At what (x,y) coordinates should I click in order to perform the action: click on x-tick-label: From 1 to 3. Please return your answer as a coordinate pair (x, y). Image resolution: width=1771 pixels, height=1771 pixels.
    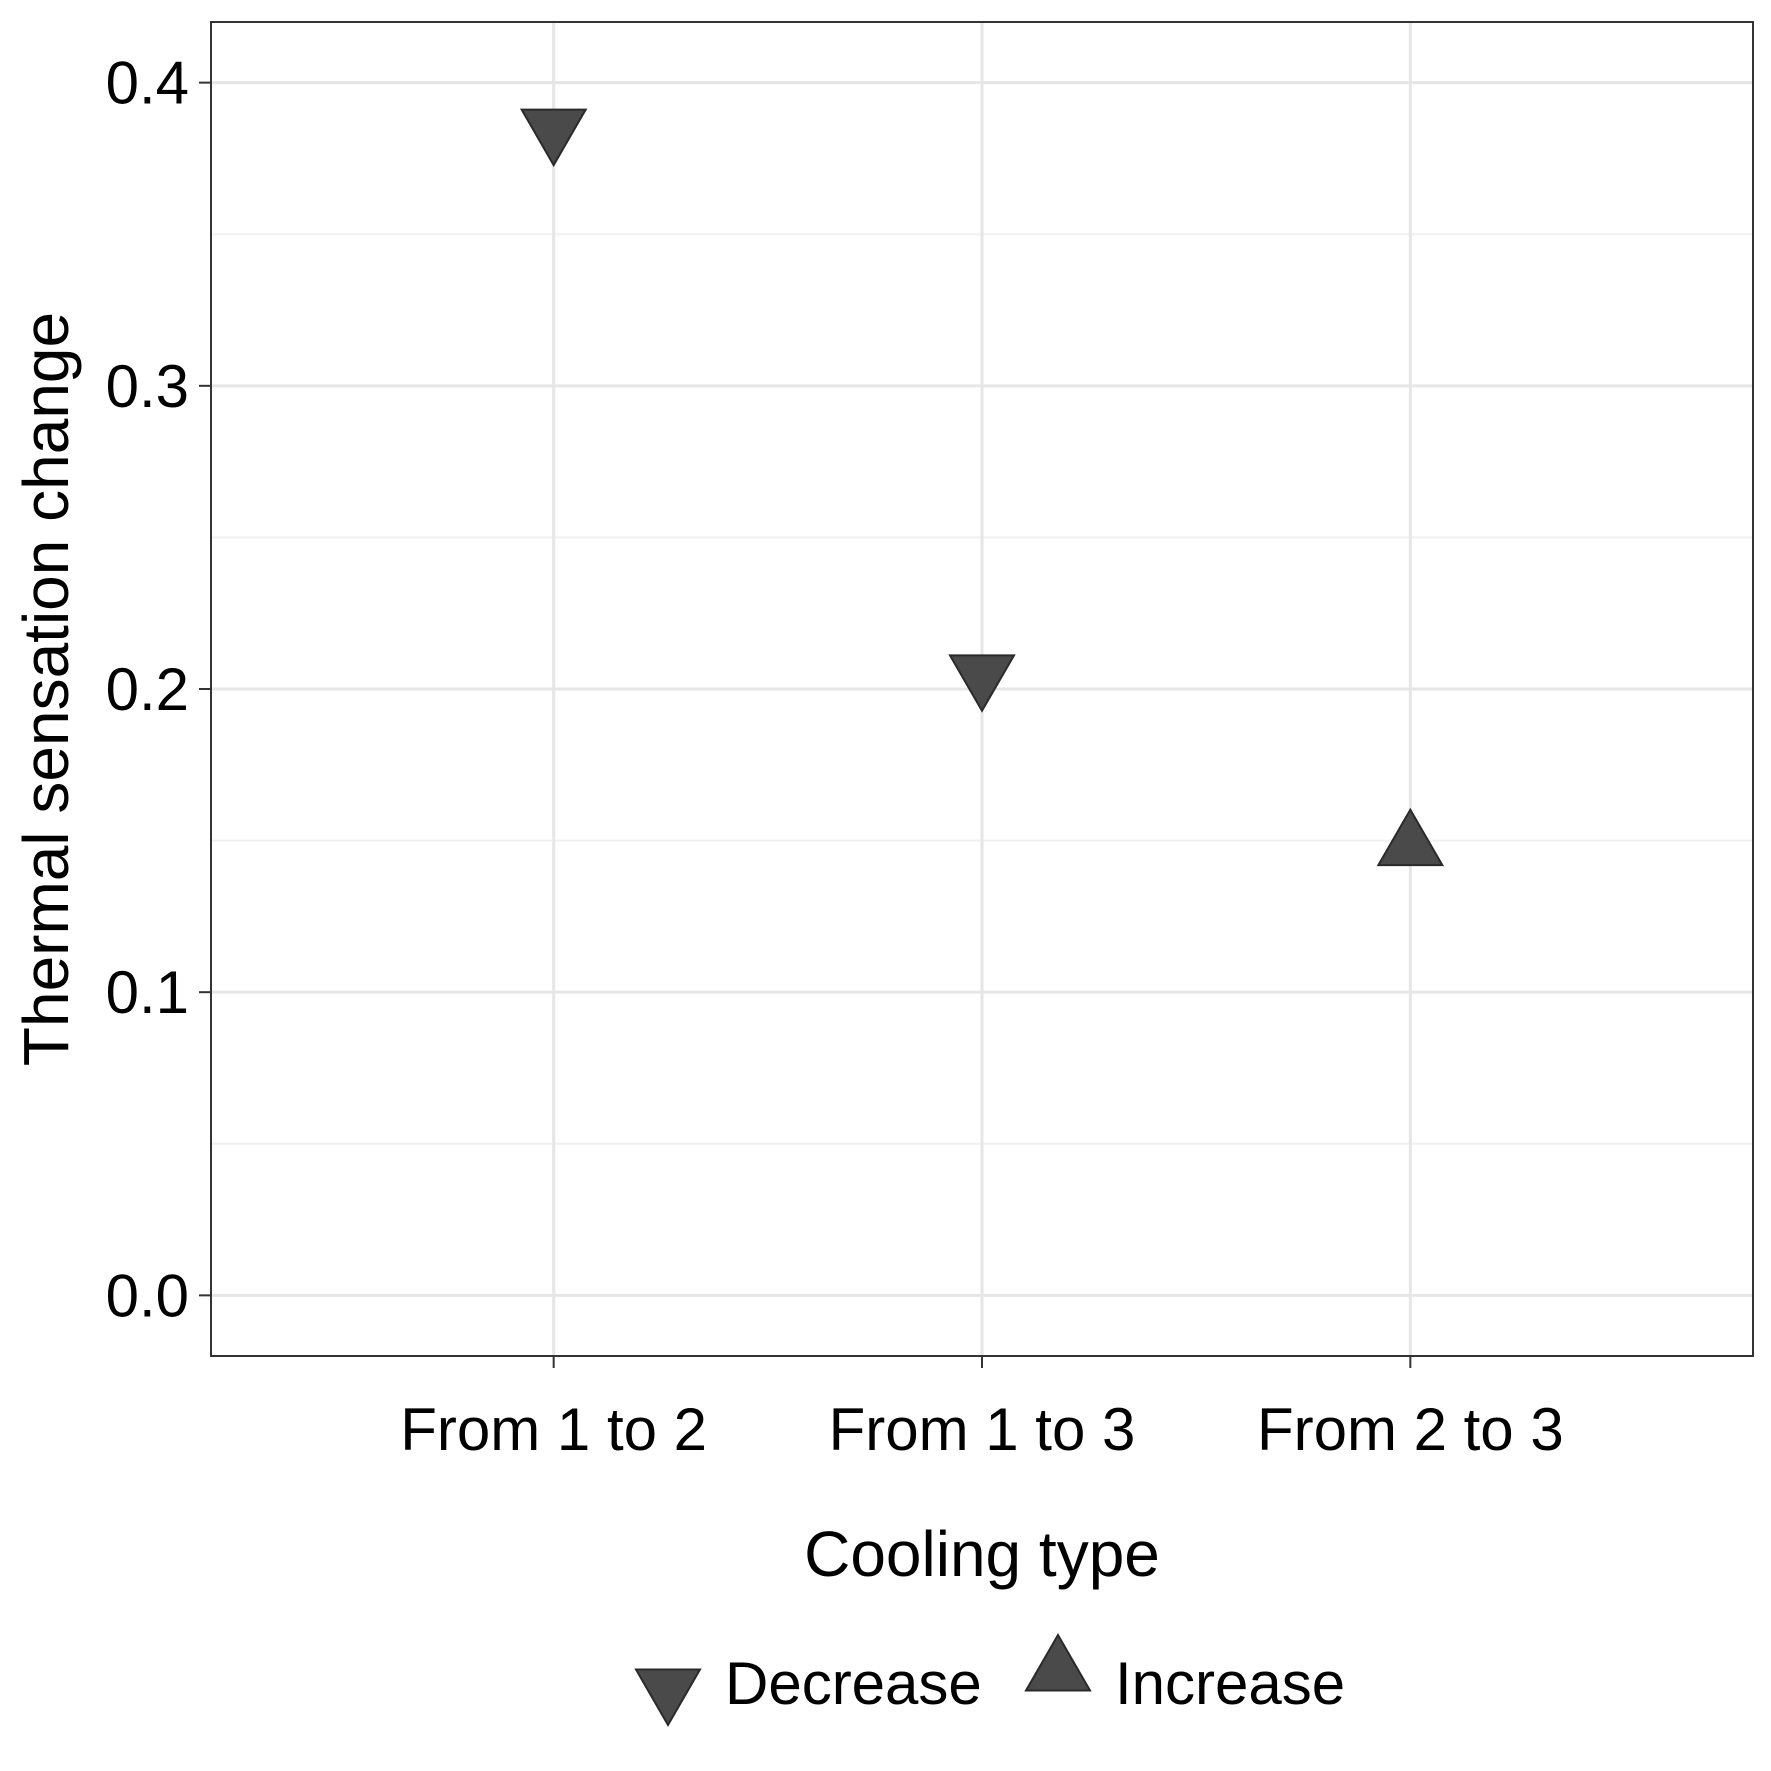
    Looking at the image, I should click on (982, 1429).